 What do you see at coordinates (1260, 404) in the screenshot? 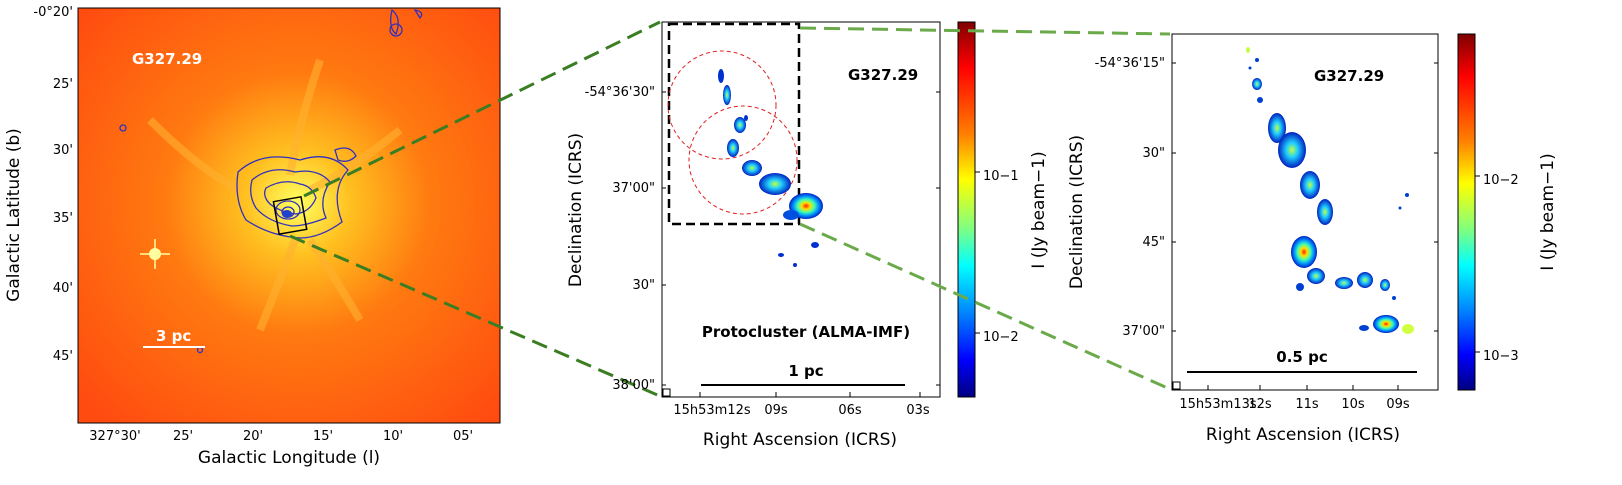
I see `svg-text: 12s` at bounding box center [1260, 404].